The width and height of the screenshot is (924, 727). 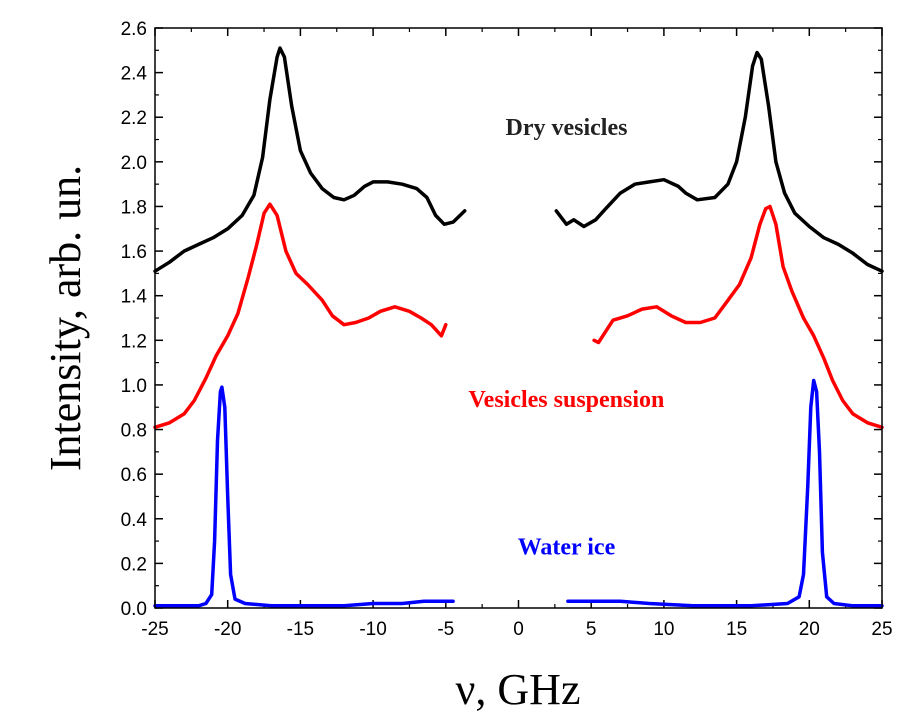 What do you see at coordinates (134, 564) in the screenshot?
I see `y-tick-label: 0.2` at bounding box center [134, 564].